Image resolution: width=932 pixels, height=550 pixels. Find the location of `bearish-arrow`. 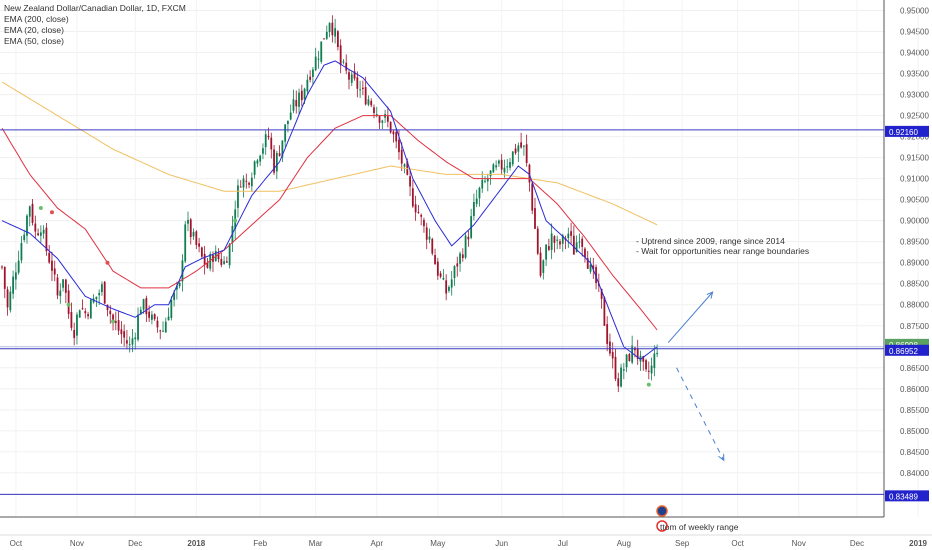

bearish-arrow is located at coordinates (700, 413).